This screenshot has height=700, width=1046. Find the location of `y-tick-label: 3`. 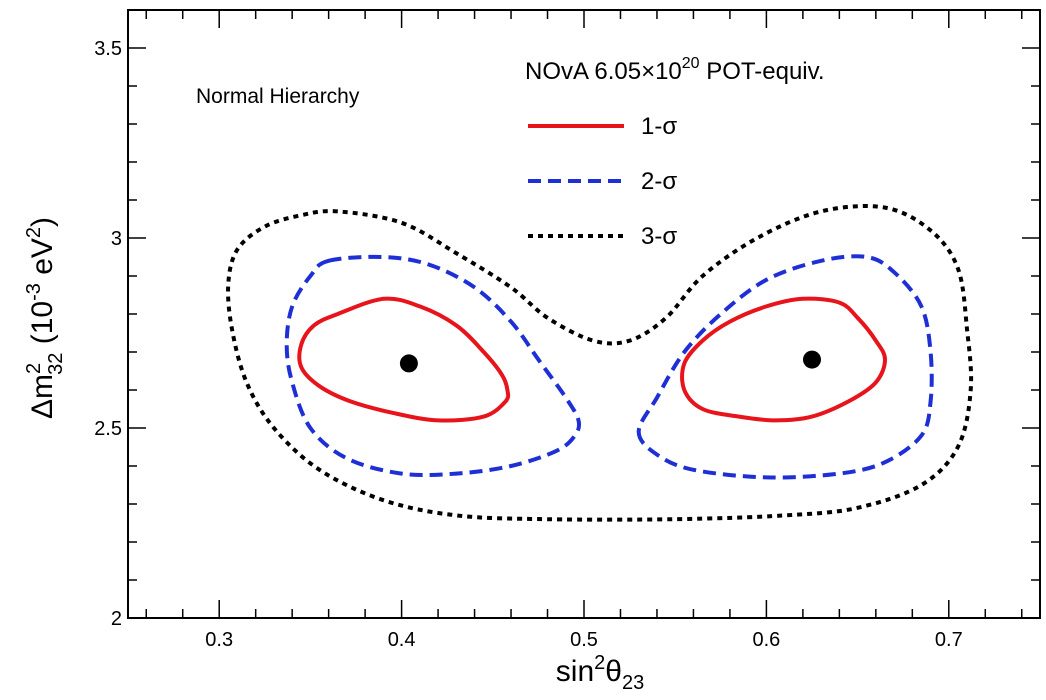

y-tick-label: 3 is located at coordinates (116, 239).